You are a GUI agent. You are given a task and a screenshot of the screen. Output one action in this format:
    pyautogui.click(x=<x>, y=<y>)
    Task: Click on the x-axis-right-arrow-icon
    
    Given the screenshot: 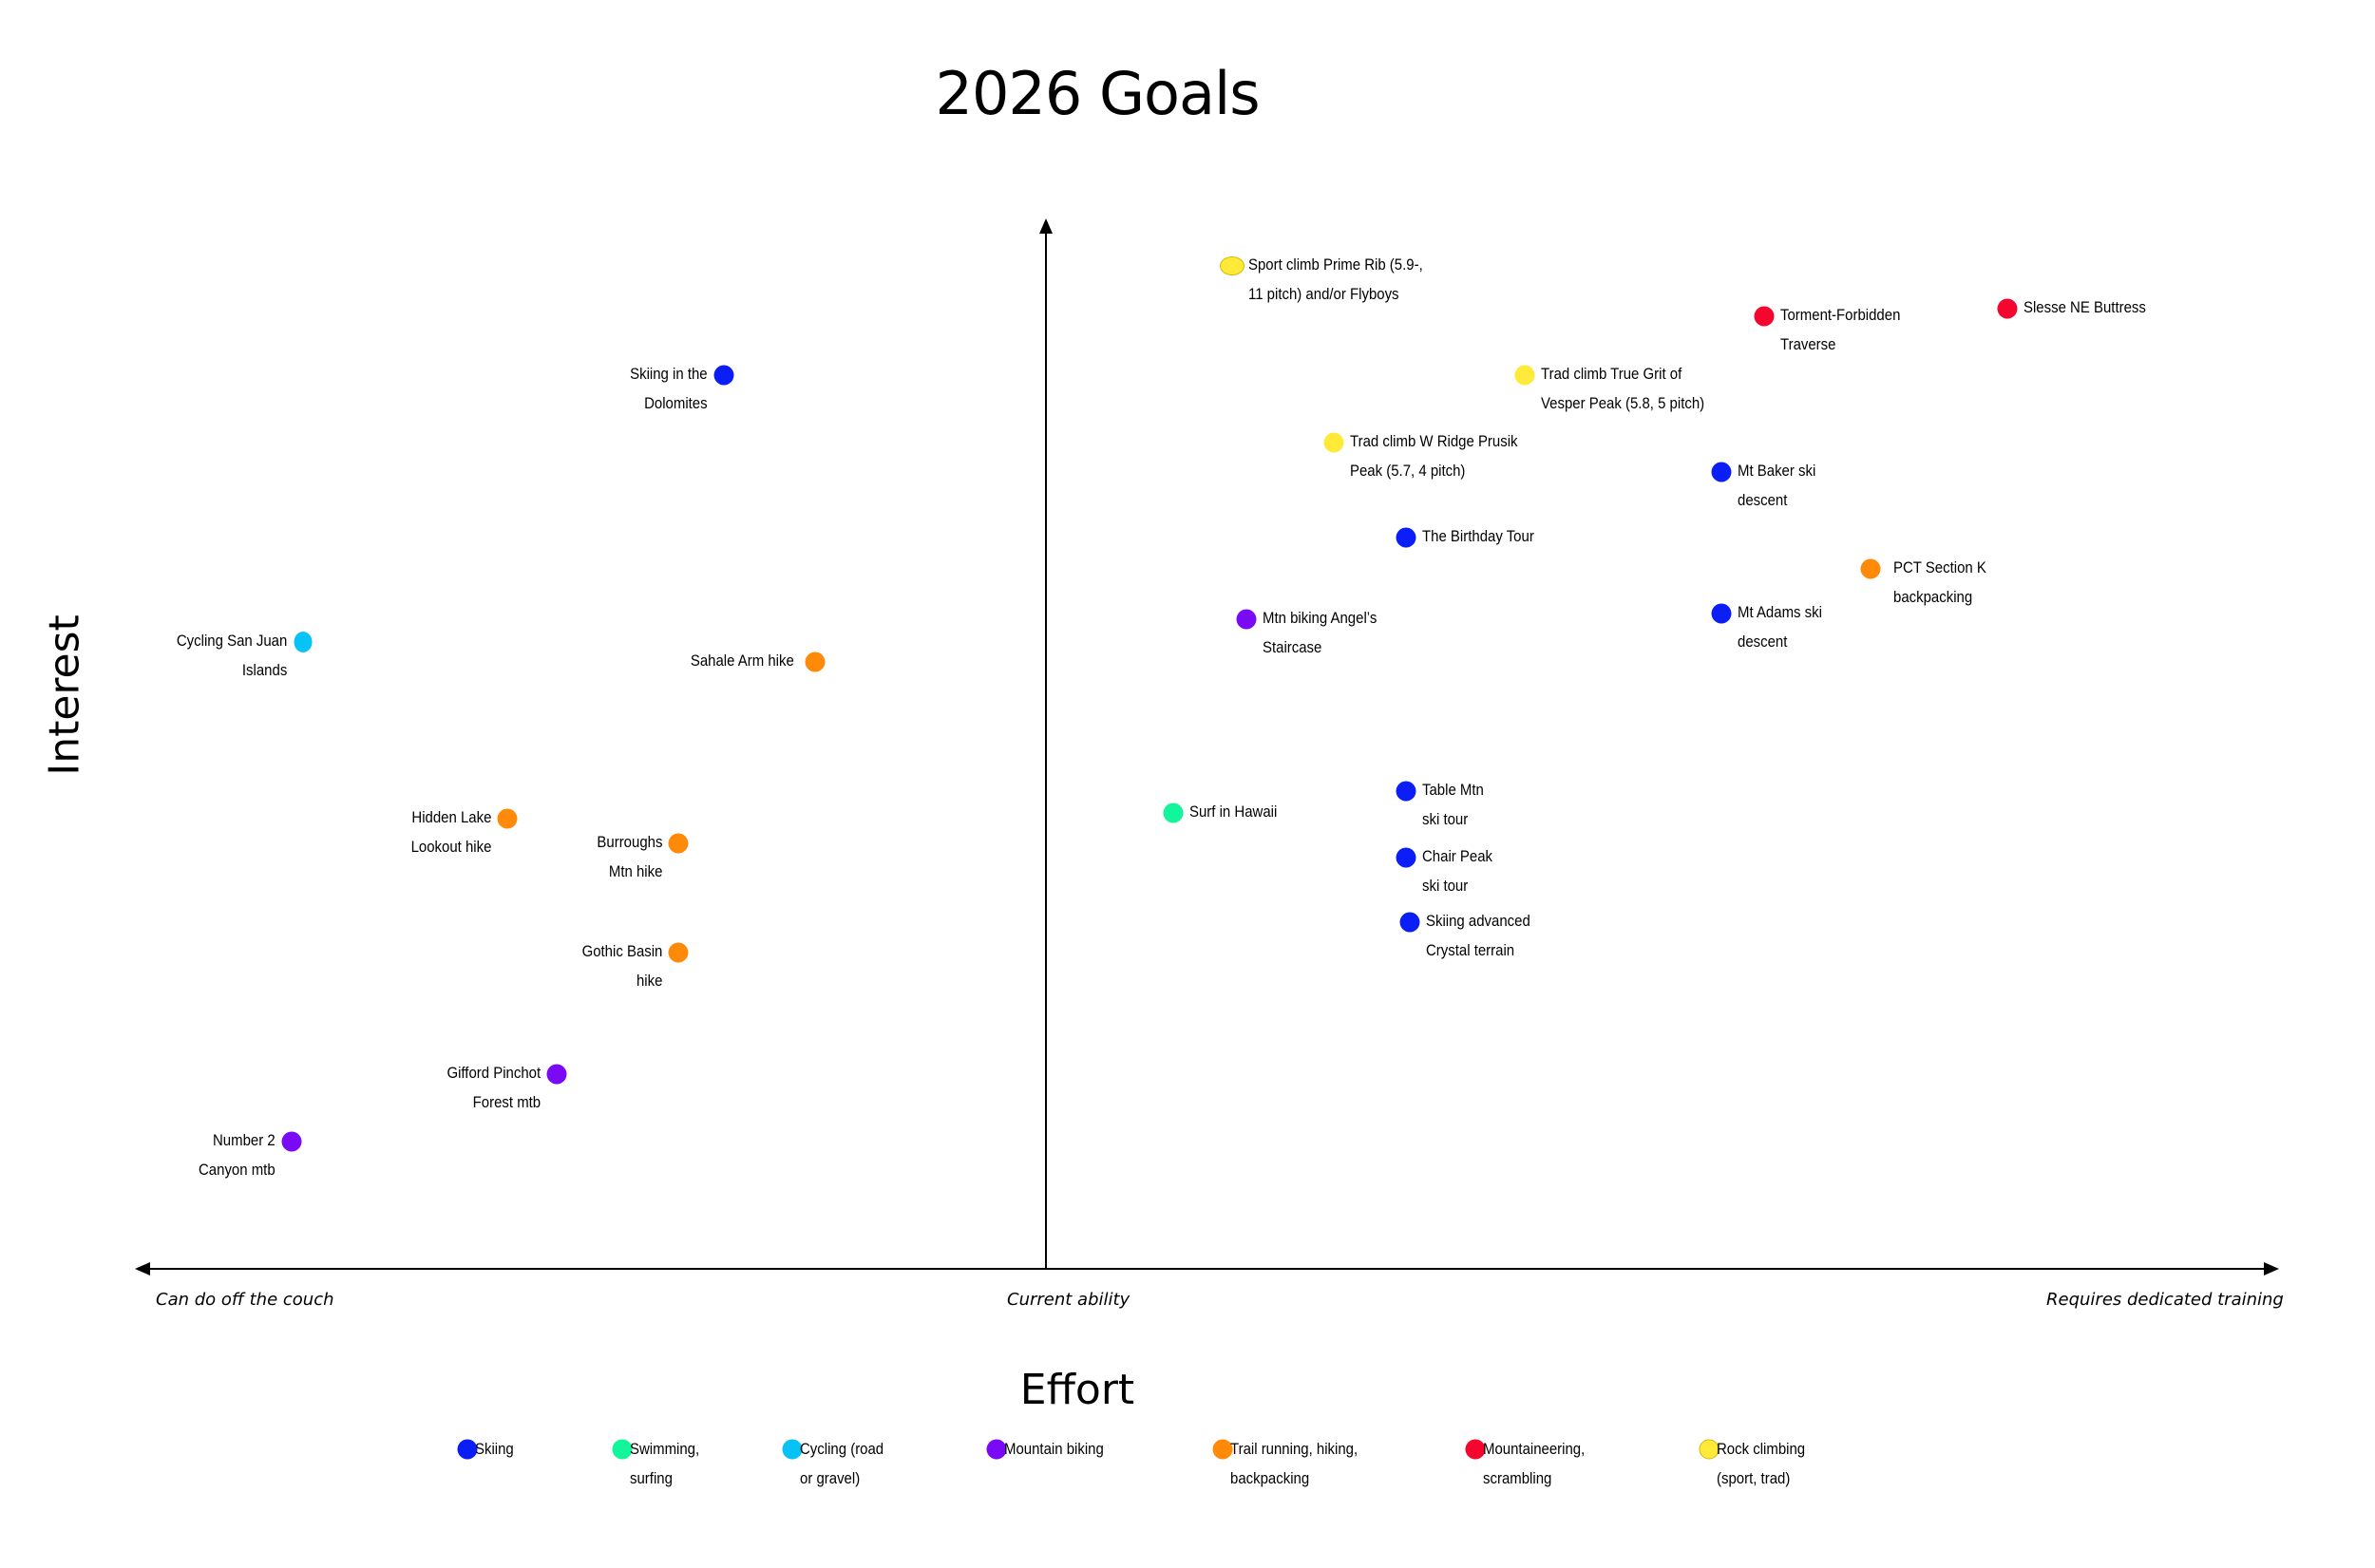 What is the action you would take?
    pyautogui.click(x=2271, y=1268)
    